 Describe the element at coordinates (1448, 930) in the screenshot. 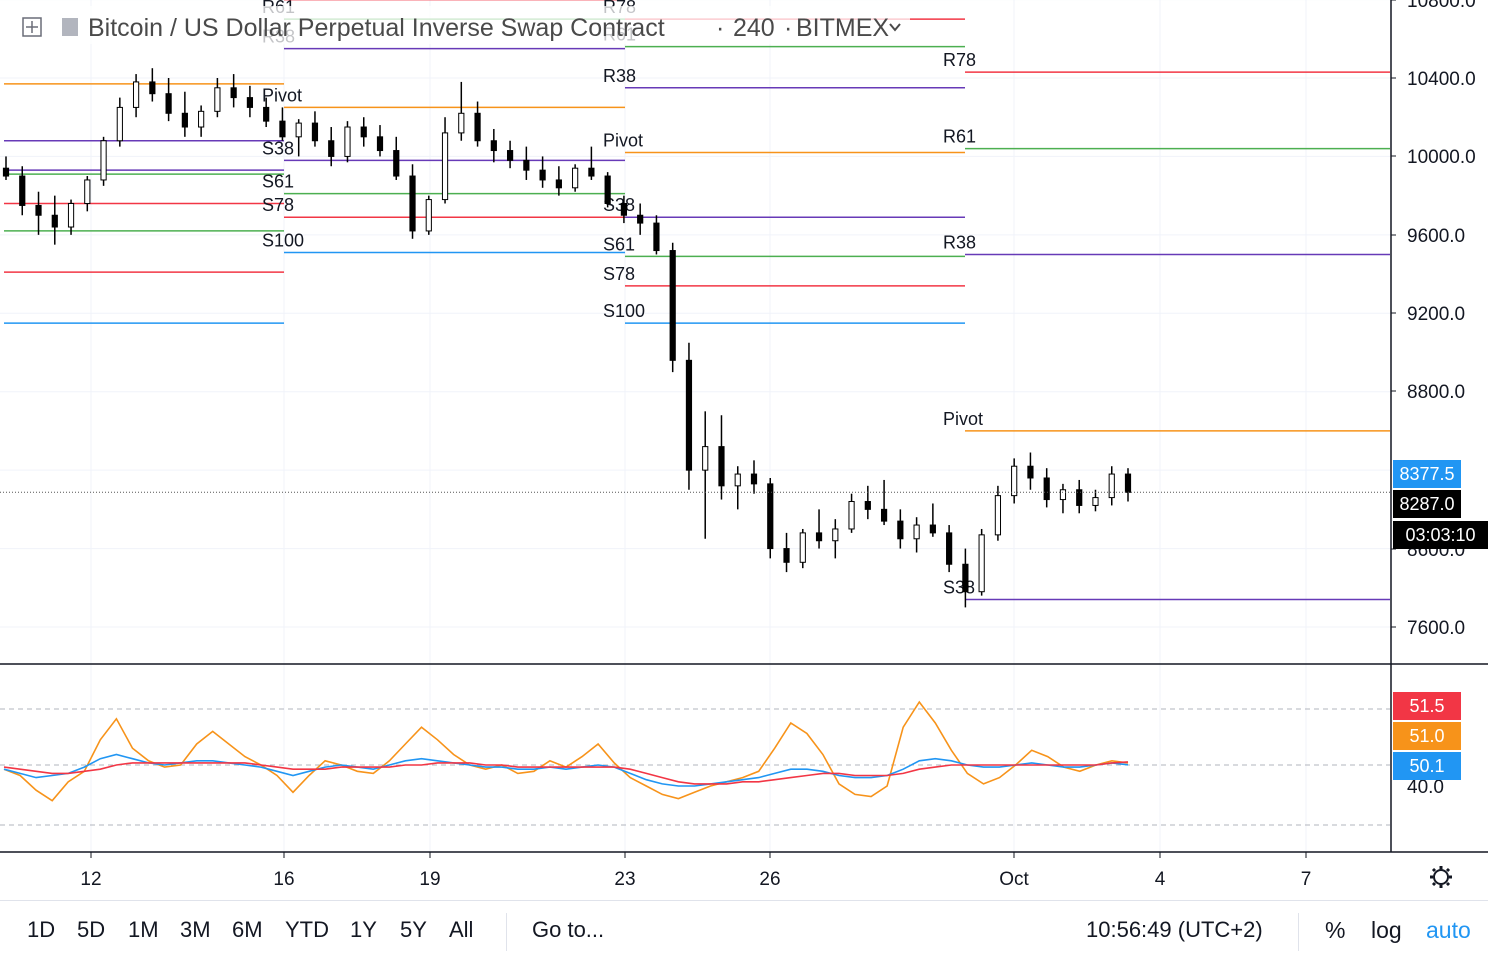

I see `auto-toggle: auto` at that location.